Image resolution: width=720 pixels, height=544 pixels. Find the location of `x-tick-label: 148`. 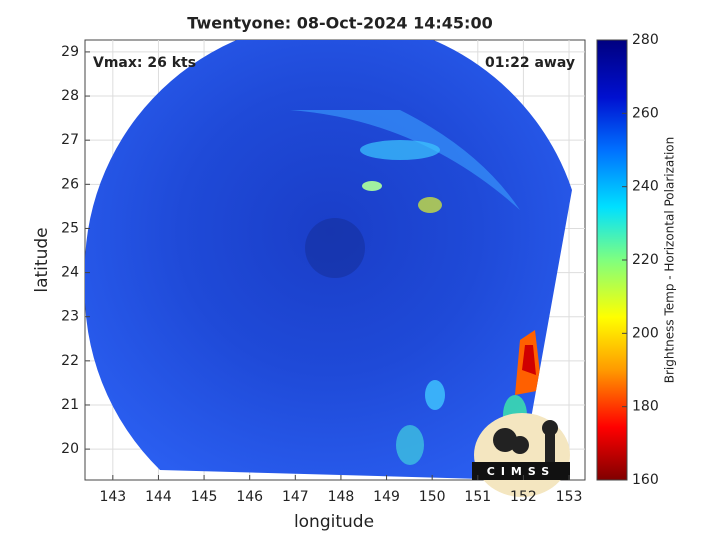

x-tick-label: 148 is located at coordinates (341, 497).